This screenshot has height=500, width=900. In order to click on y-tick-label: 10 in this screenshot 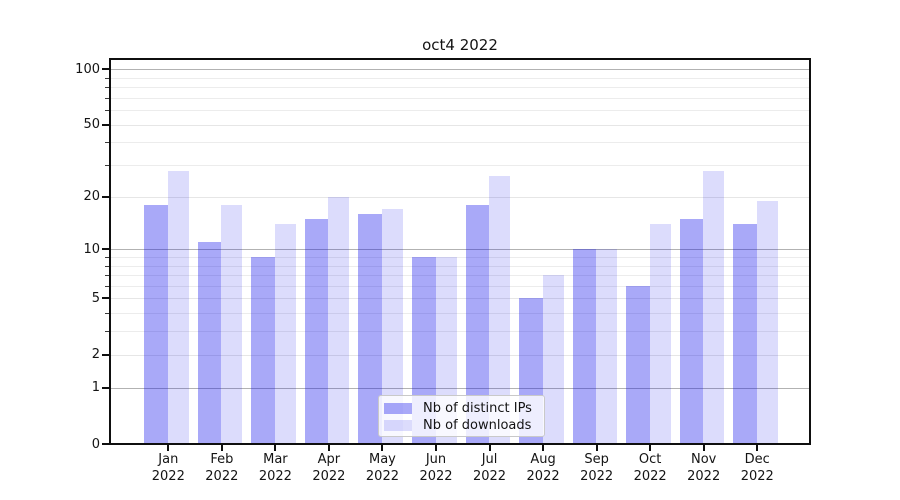, I will do `click(91, 249)`.